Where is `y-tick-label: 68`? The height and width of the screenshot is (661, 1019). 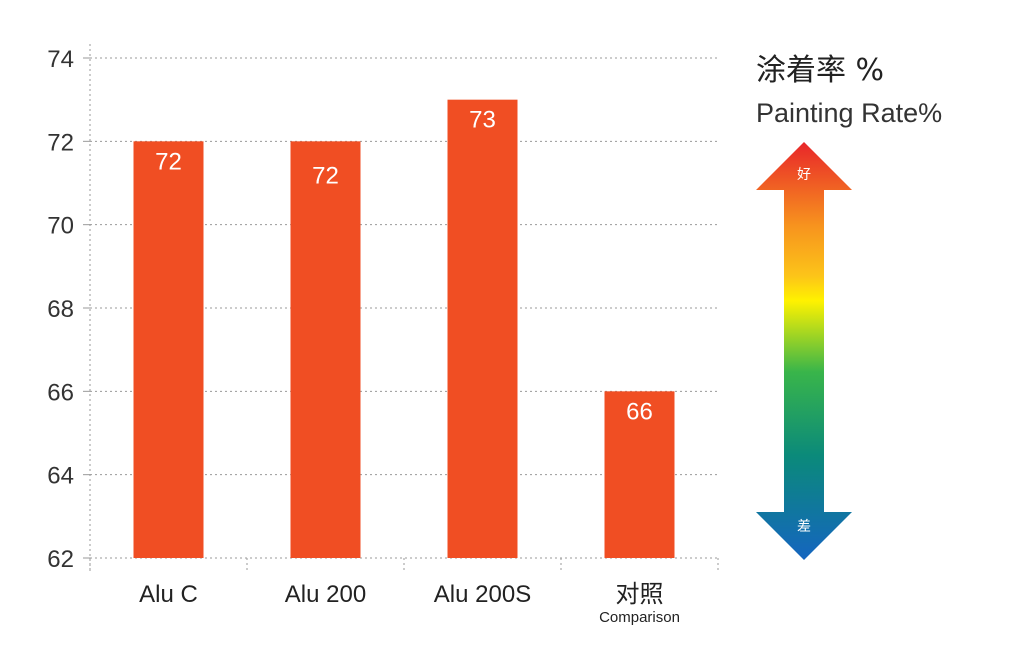
y-tick-label: 68 is located at coordinates (60, 309).